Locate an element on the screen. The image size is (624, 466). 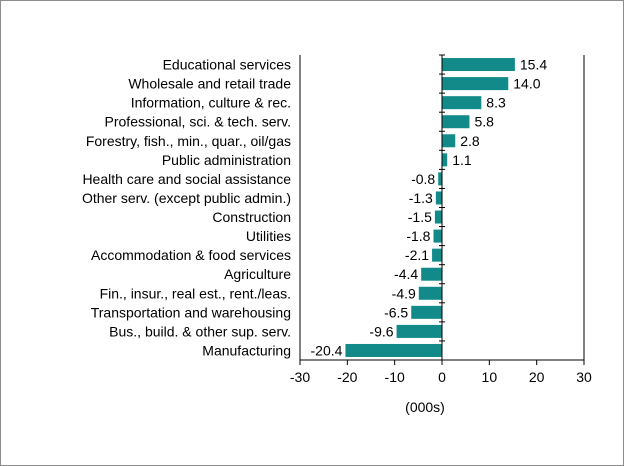
category-label: Transportation and warehousing is located at coordinates (191, 312).